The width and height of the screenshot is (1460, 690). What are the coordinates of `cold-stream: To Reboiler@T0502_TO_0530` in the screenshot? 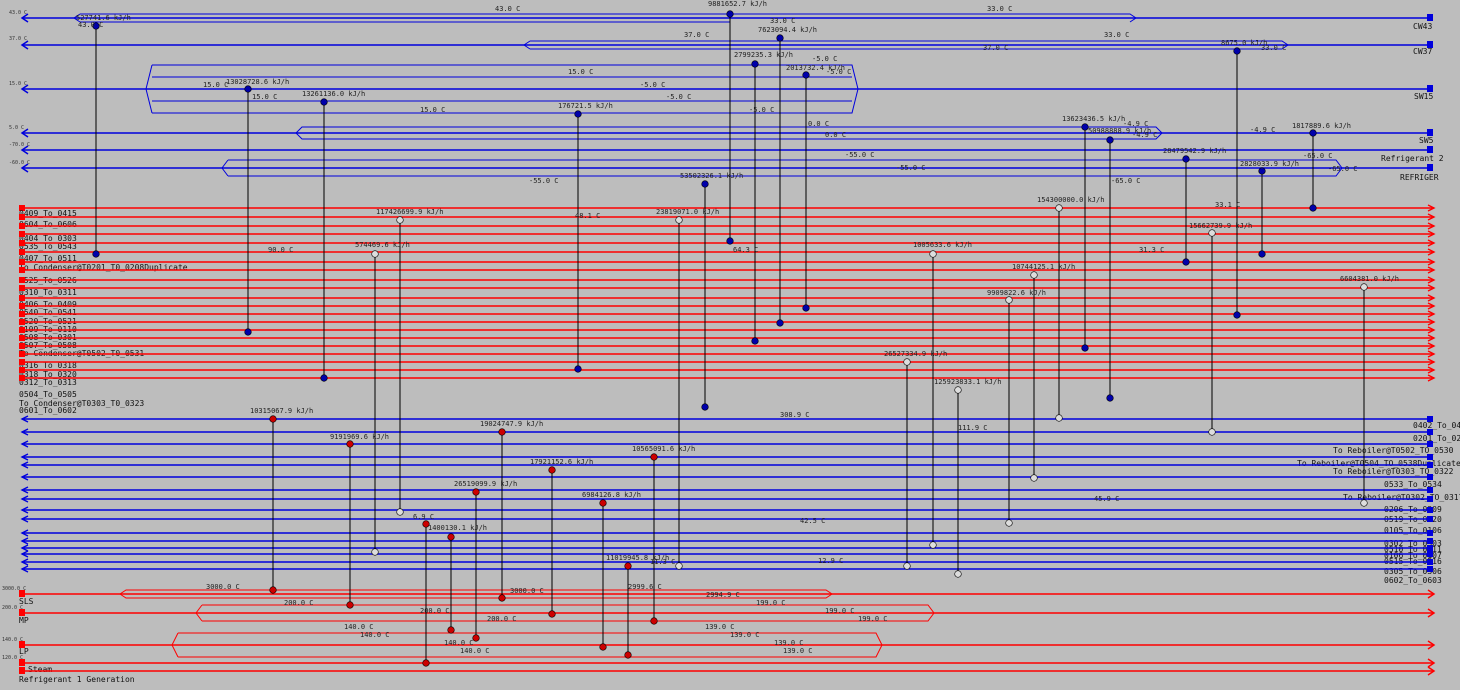 It's located at (737, 447).